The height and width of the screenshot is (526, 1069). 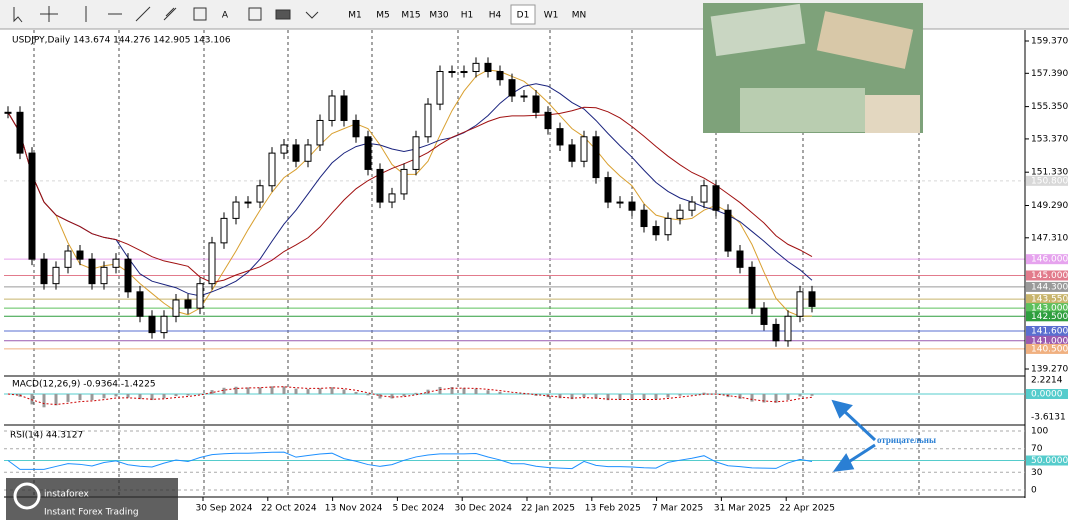 I want to click on date-label: 7 Mar 2025, so click(x=677, y=509).